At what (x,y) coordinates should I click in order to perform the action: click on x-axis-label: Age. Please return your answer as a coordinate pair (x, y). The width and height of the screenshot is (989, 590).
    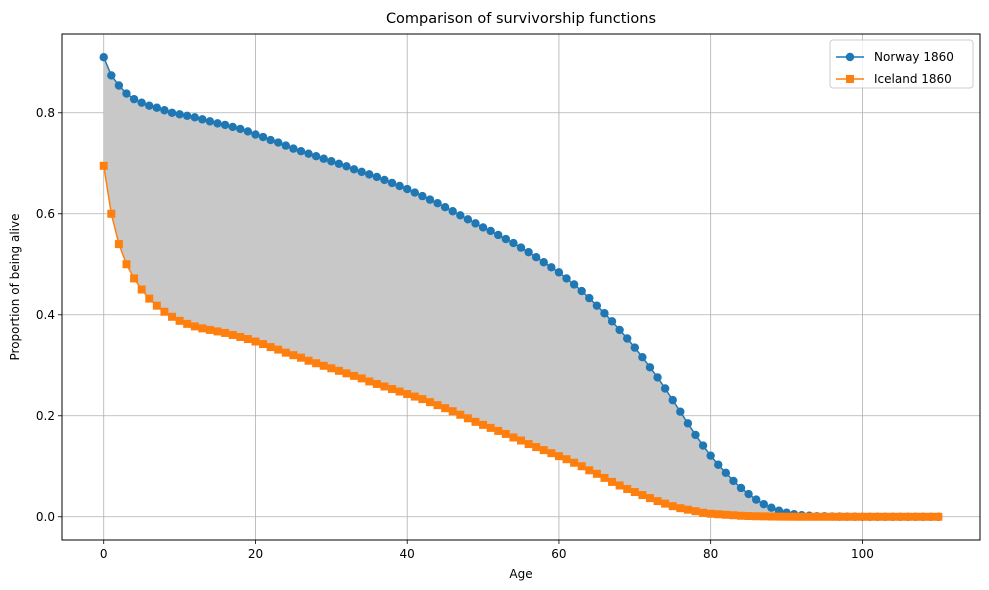
    Looking at the image, I should click on (520, 574).